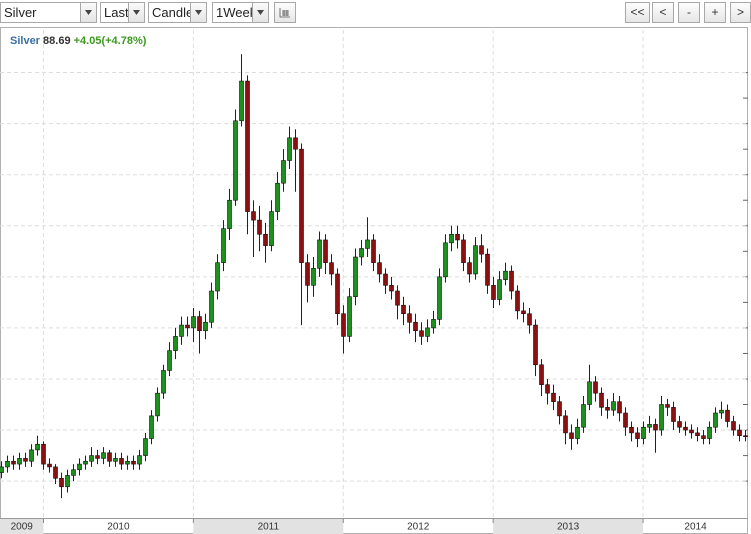  Describe the element at coordinates (715, 12) in the screenshot. I see `nav-button: +` at that location.